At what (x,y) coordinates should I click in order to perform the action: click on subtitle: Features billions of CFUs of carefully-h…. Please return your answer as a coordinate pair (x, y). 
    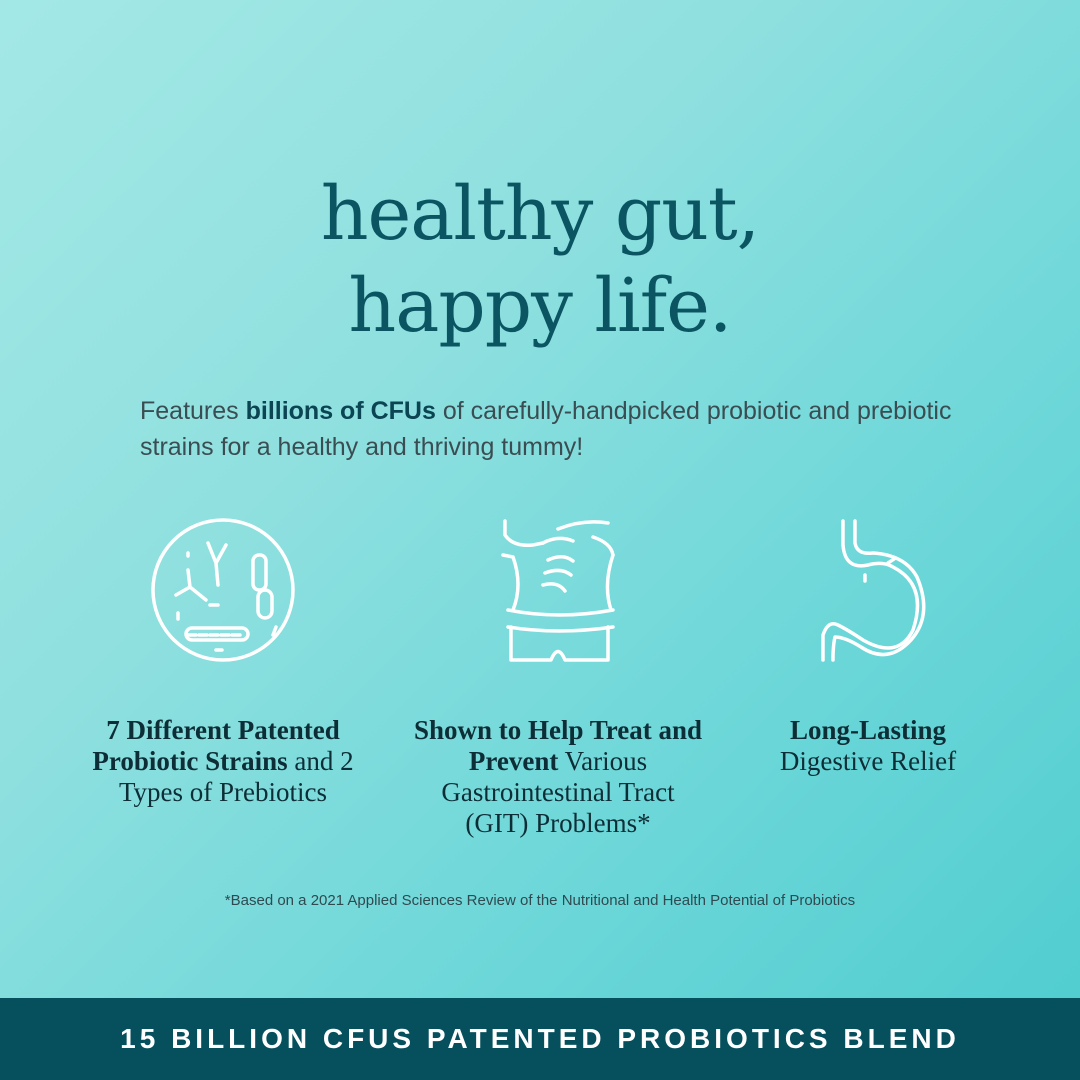
    Looking at the image, I should click on (550, 429).